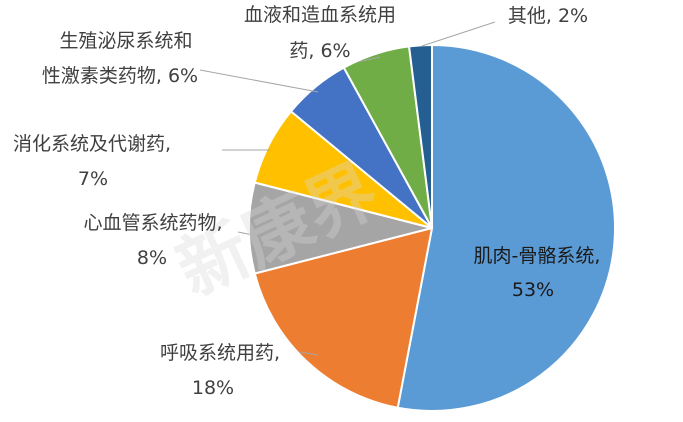 This screenshot has width=683, height=422. I want to click on slice-label-5: 血液和造血系统用, so click(320, 15).